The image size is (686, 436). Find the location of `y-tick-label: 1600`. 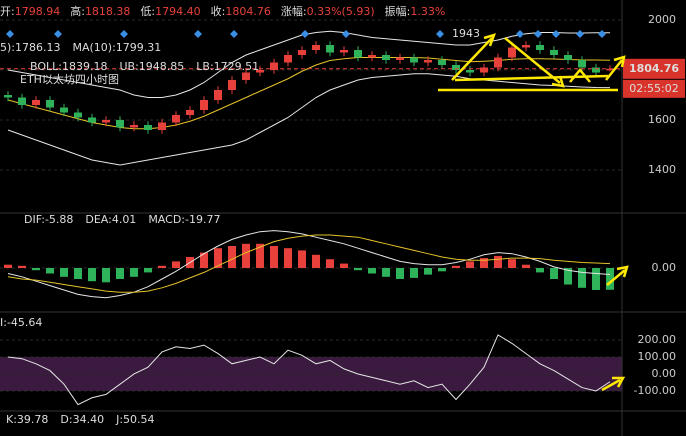

y-tick-label: 1600 is located at coordinates (662, 119).